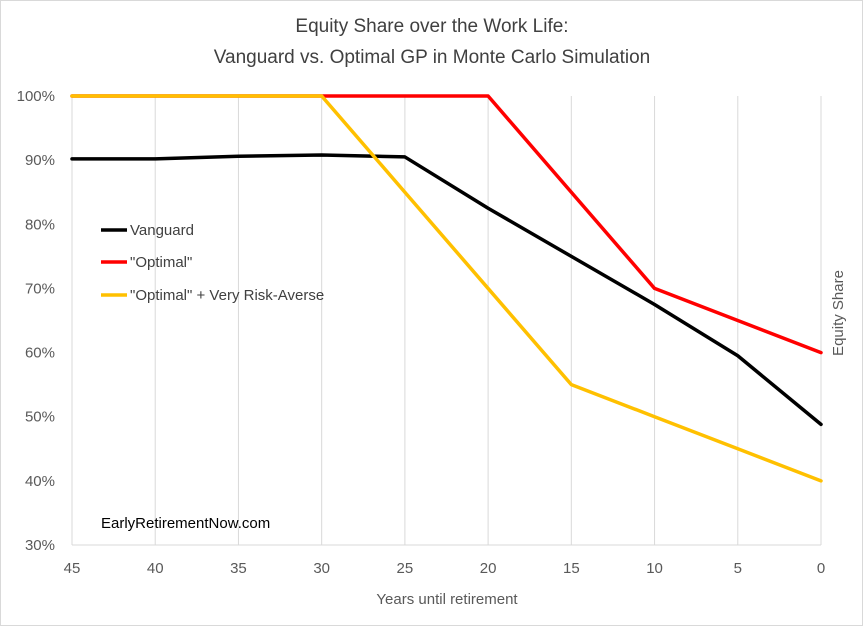 The width and height of the screenshot is (863, 626). Describe the element at coordinates (155, 568) in the screenshot. I see `x-tick-label: 40` at that location.